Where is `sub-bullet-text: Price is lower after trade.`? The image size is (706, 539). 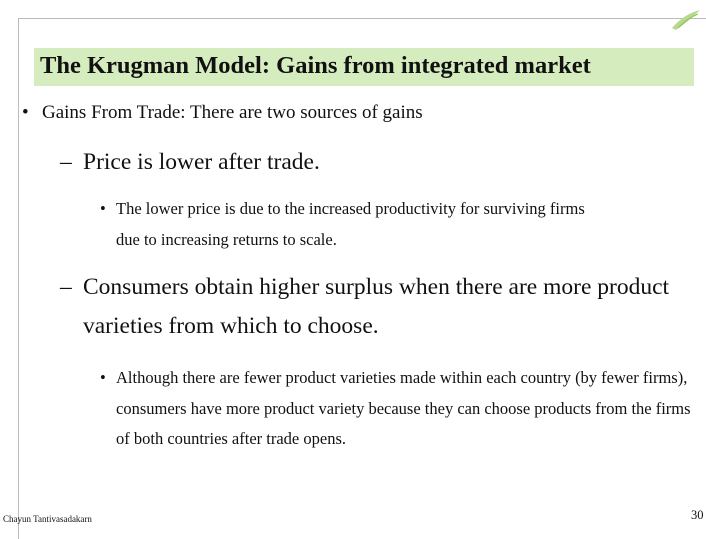 sub-bullet-text: Price is lower after trade. is located at coordinates (201, 162).